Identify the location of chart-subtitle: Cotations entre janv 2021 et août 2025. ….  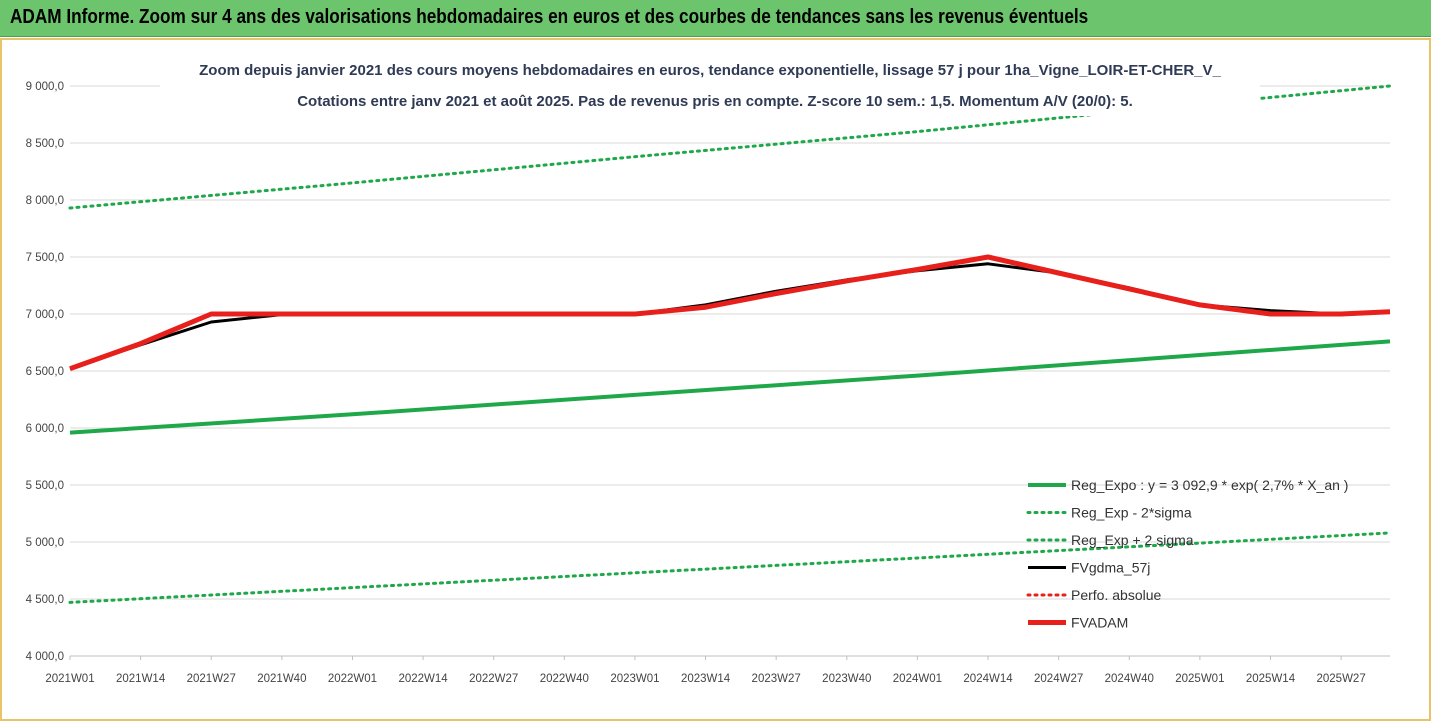
(715, 101).